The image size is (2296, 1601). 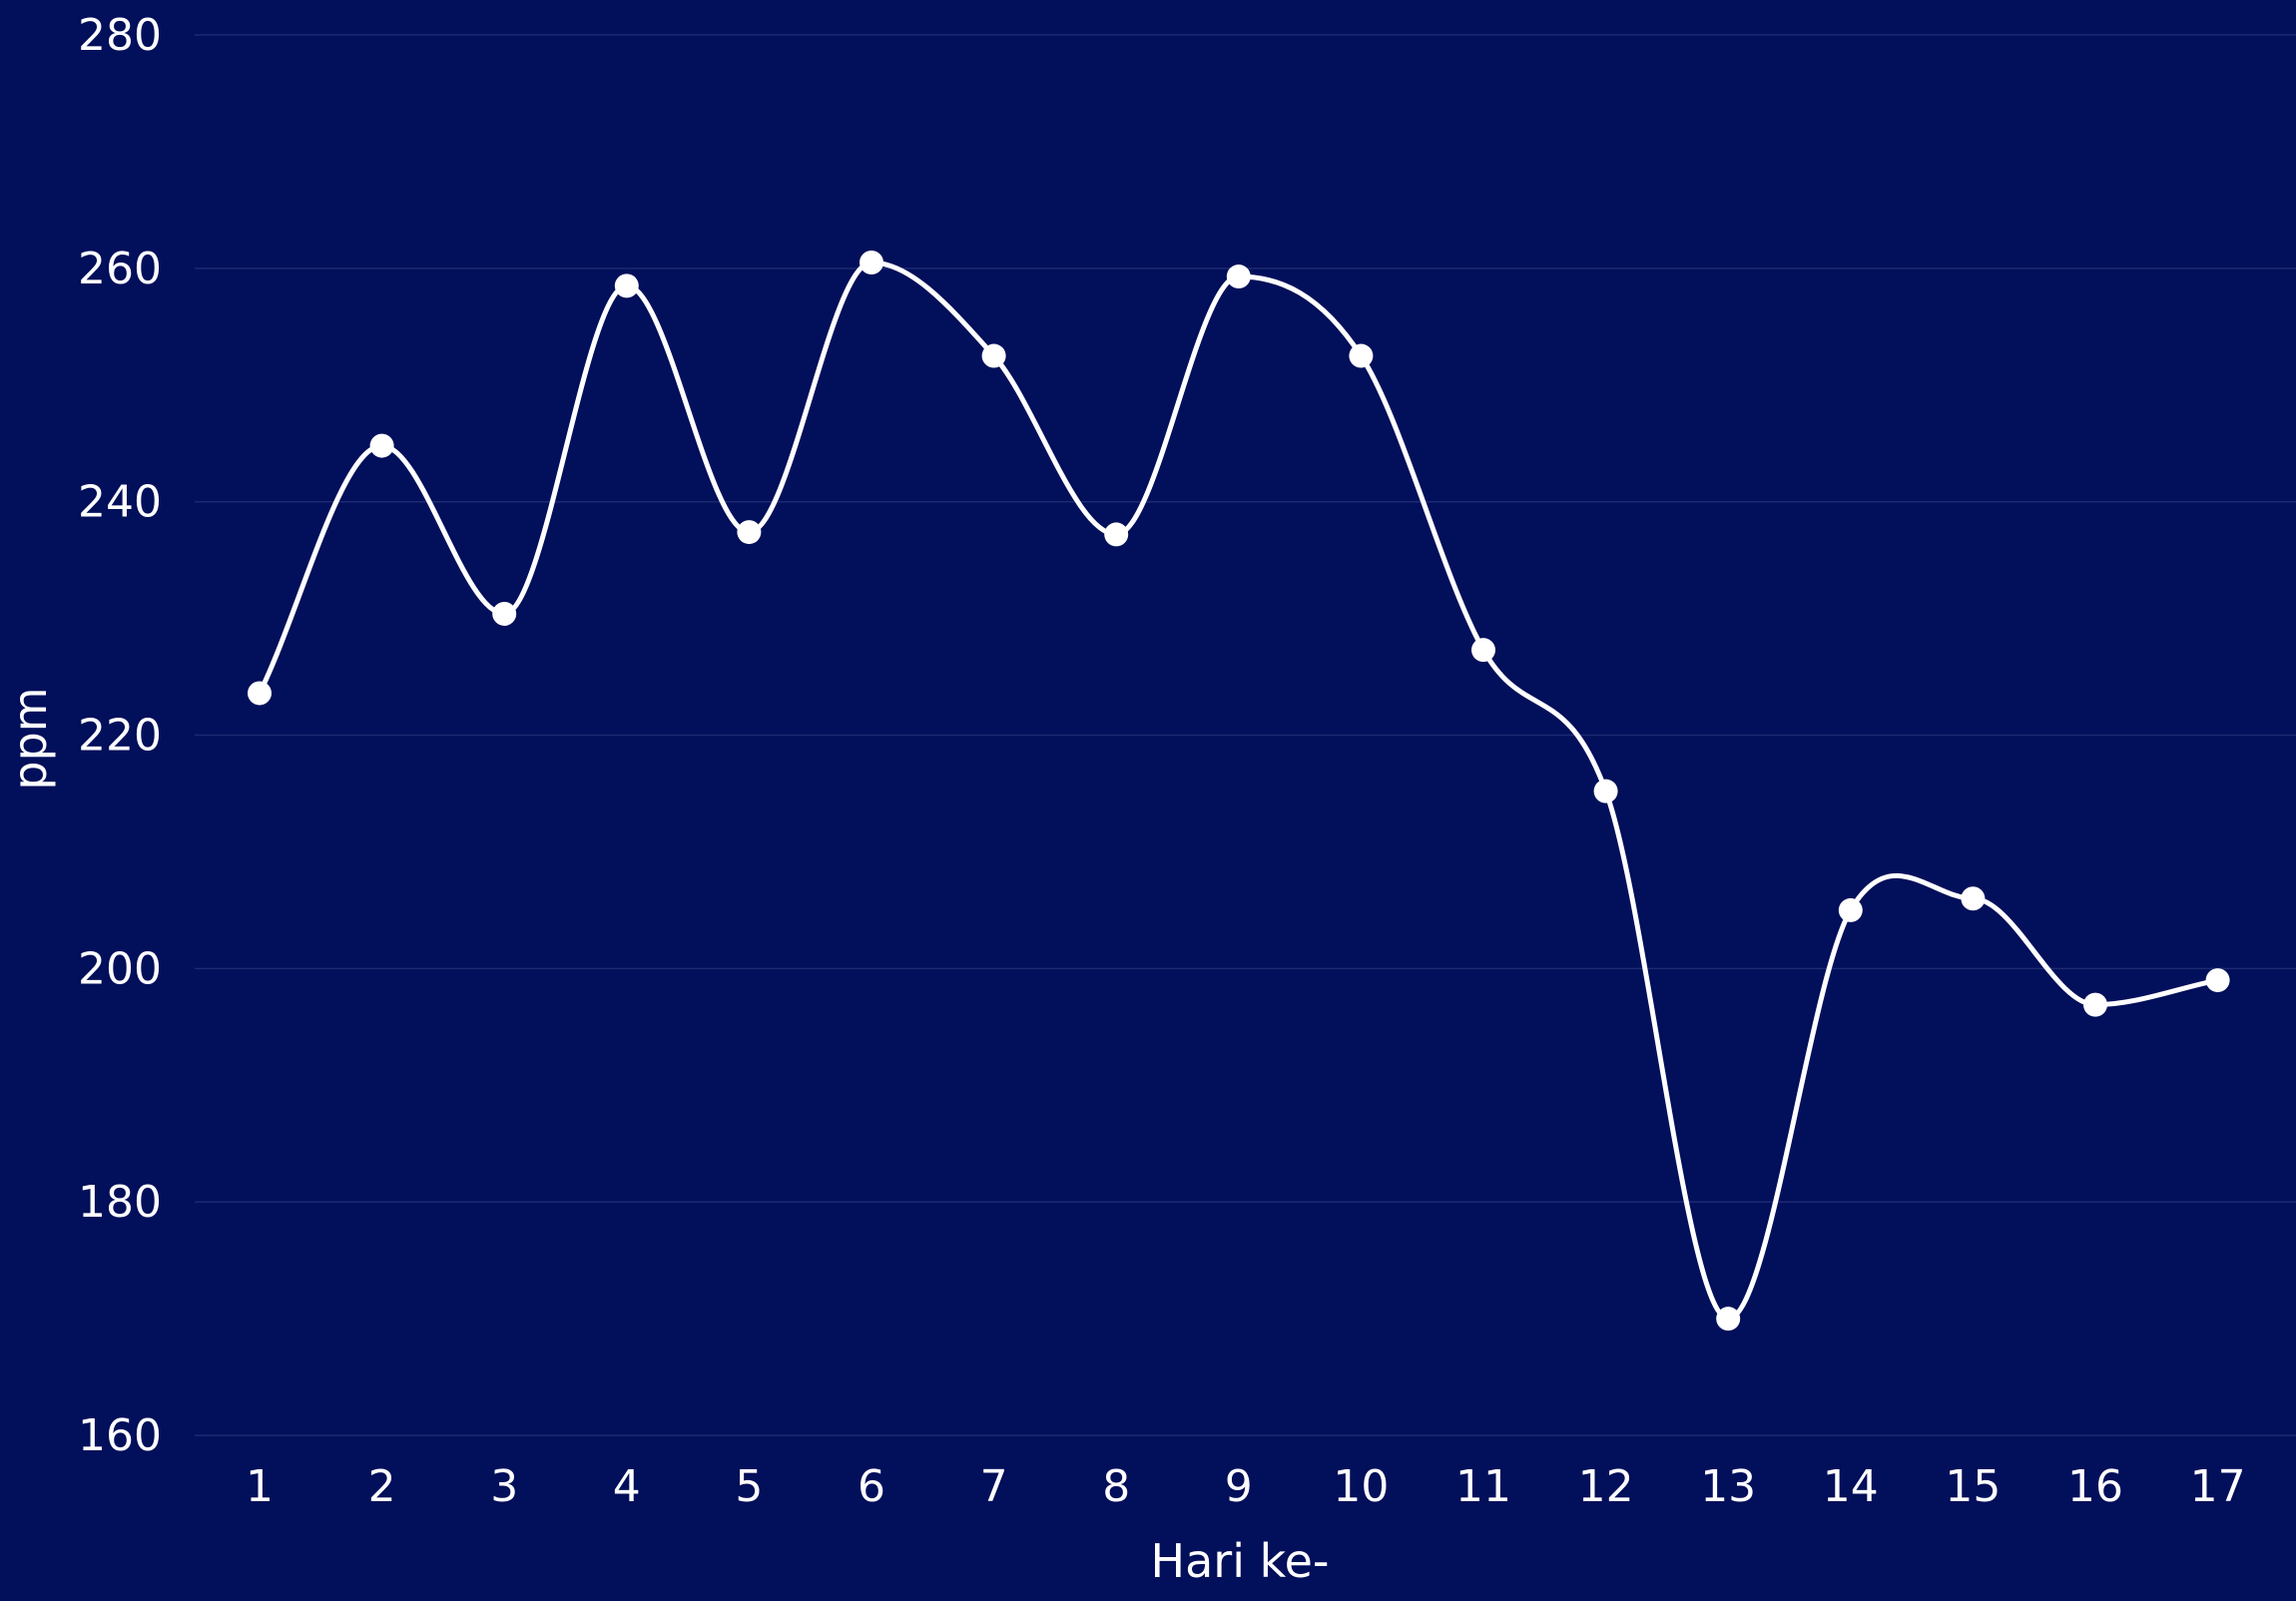 I want to click on x-tick-label: 10, so click(x=1361, y=1486).